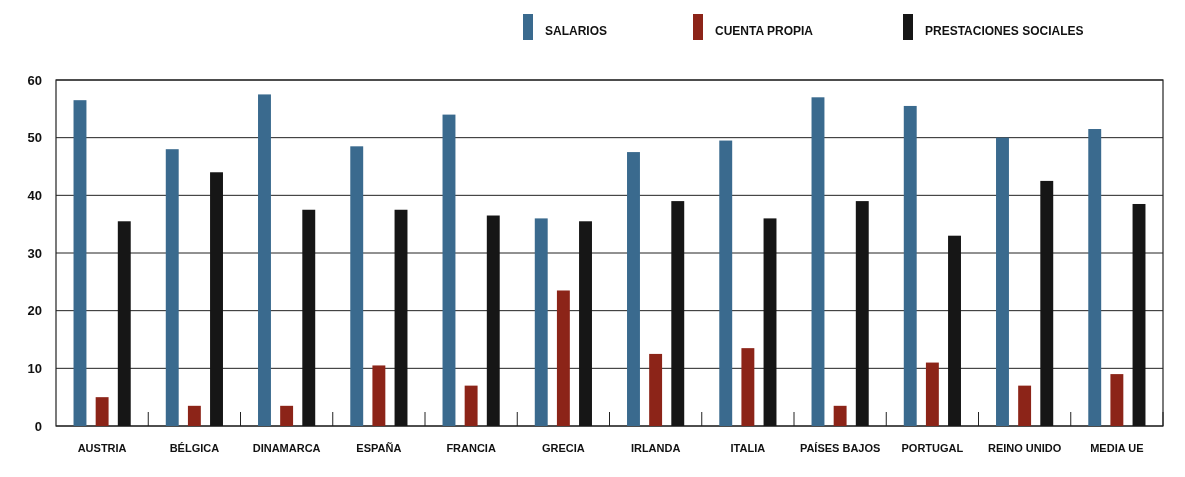  What do you see at coordinates (34, 195) in the screenshot?
I see `y-tick-label: 40` at bounding box center [34, 195].